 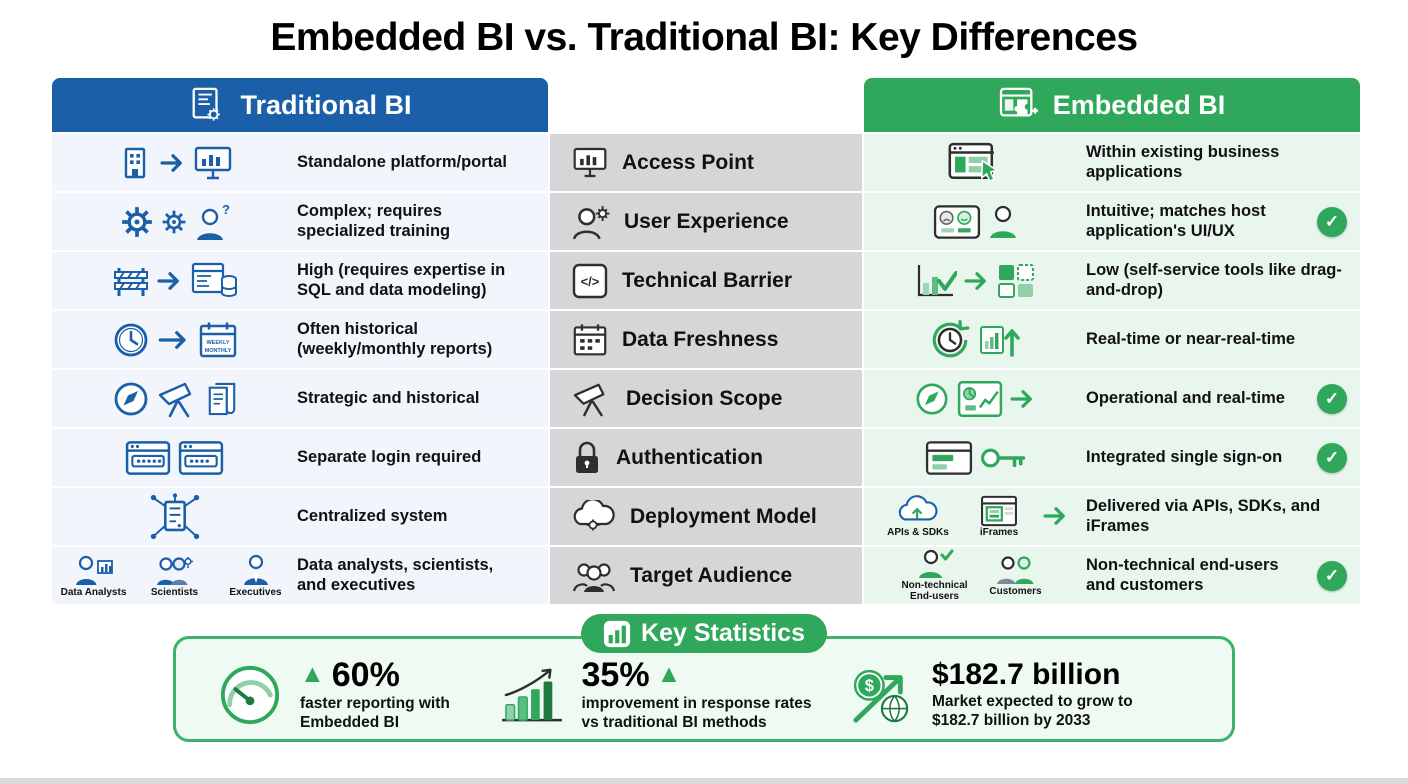 I want to click on traditional-cell-decision-scope: Strategic and historical, so click(x=300, y=398).